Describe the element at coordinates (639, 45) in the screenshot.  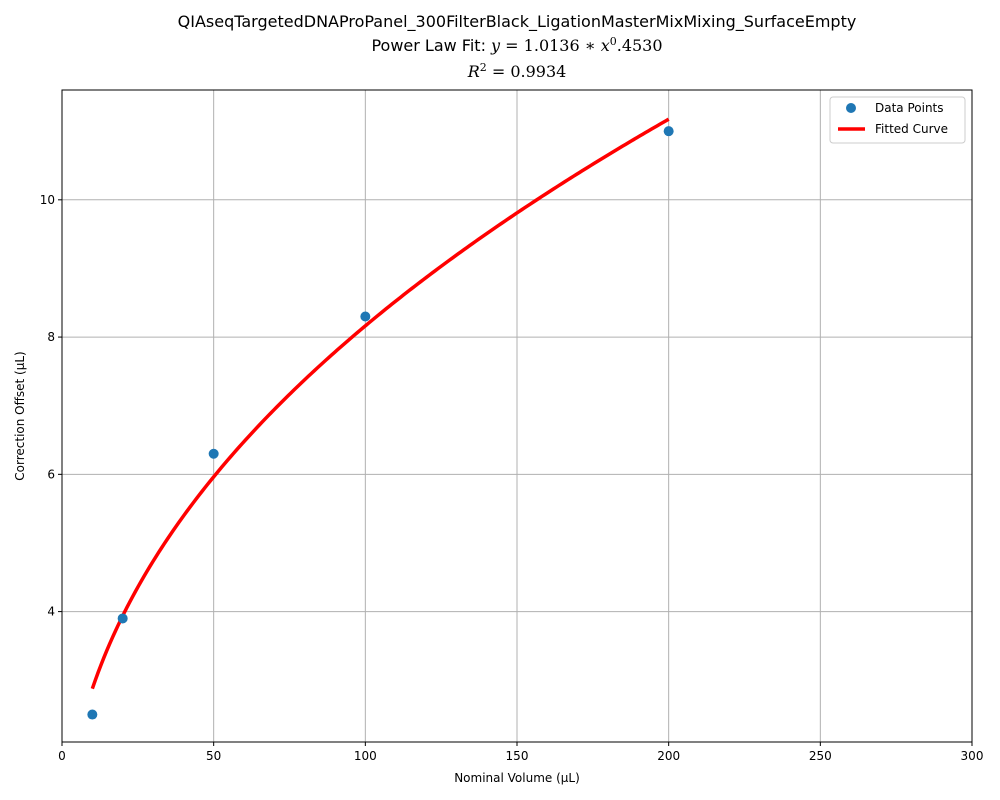
I see `fit-tail: .4530` at that location.